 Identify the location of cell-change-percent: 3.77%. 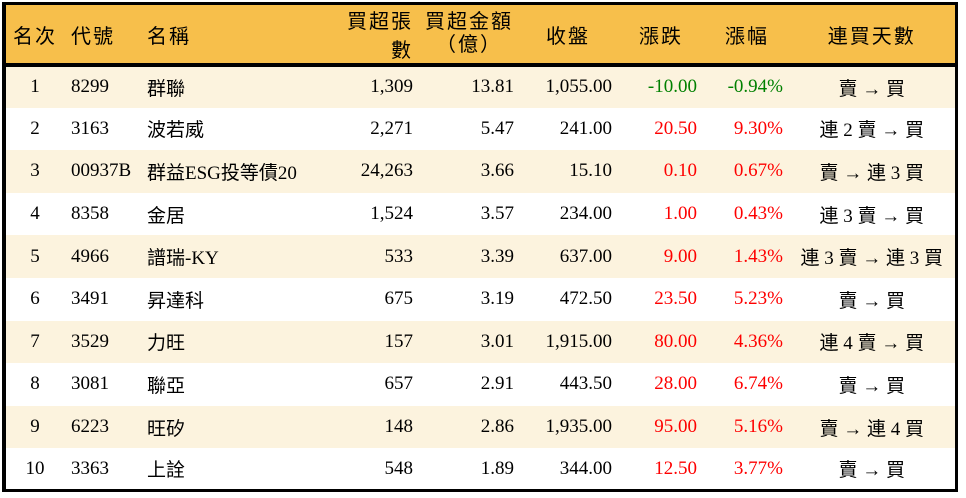
(758, 468).